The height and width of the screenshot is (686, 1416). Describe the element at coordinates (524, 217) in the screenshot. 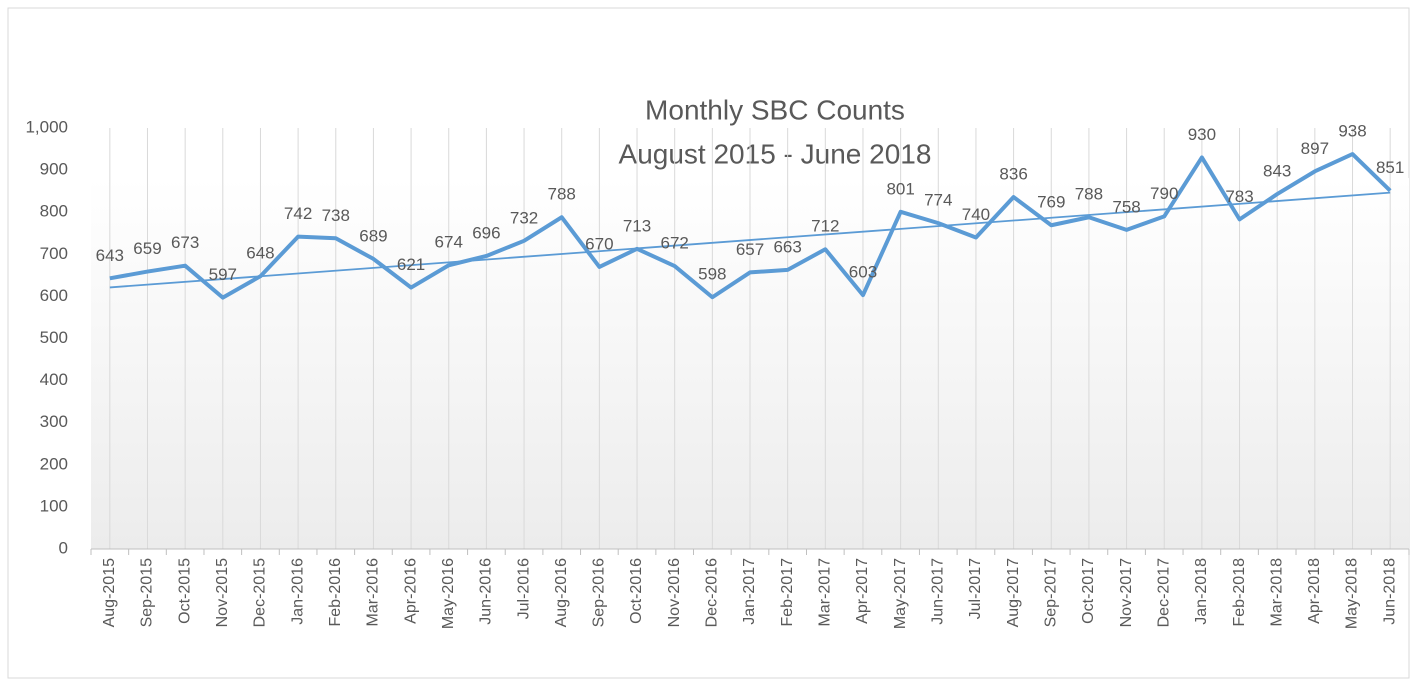

I see `data-label: 732` at that location.